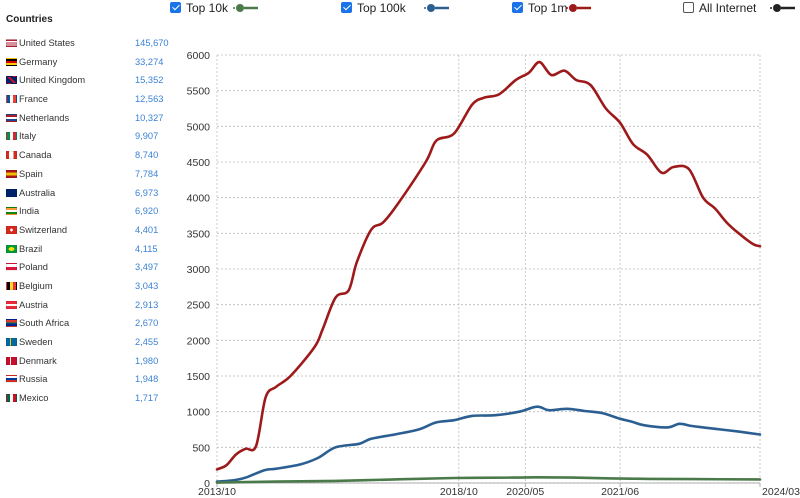 The image size is (800, 498). I want to click on x-tick-label: 2018/10, so click(459, 492).